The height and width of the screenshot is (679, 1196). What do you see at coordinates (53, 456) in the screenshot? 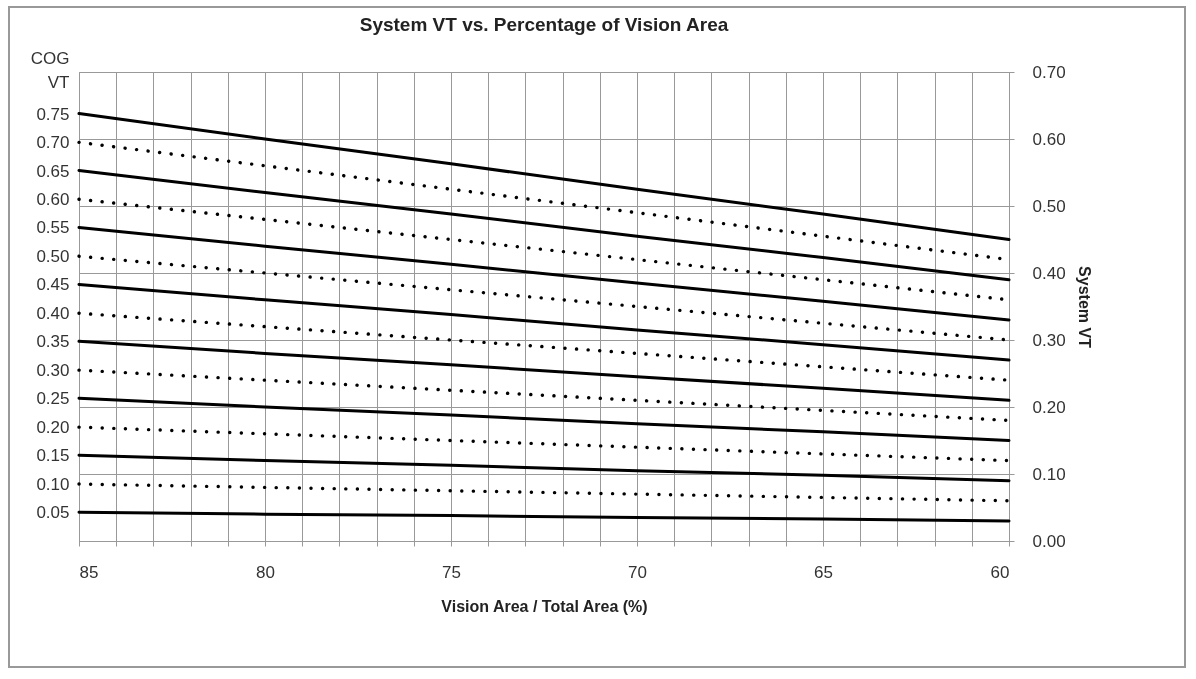
I see `y-tick-label: 0.15` at bounding box center [53, 456].